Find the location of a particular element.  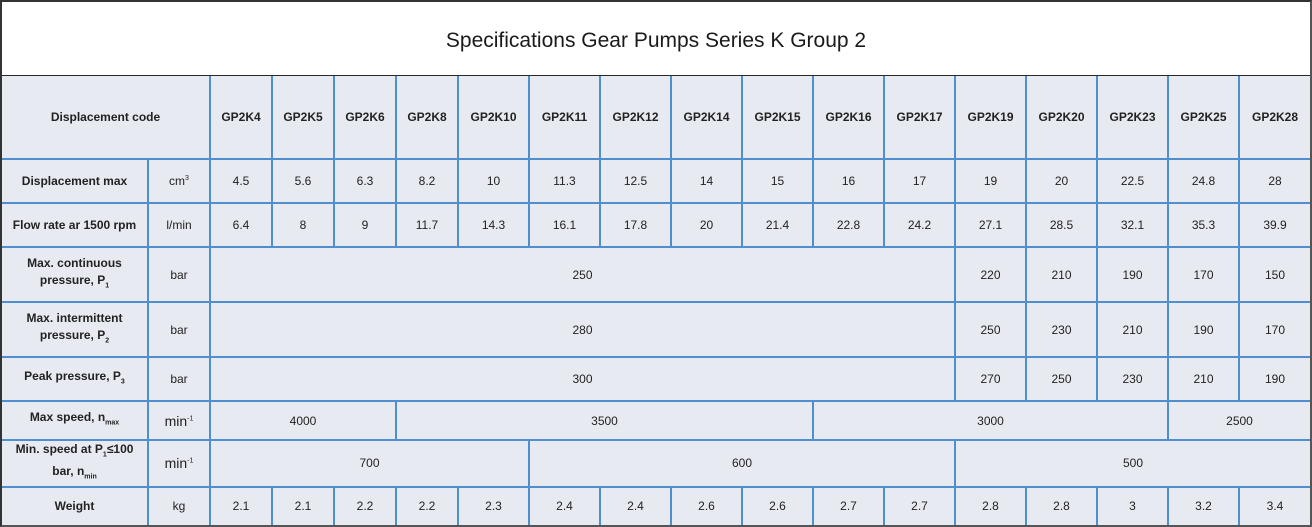

peak-pressure-unit: bar is located at coordinates (179, 379).